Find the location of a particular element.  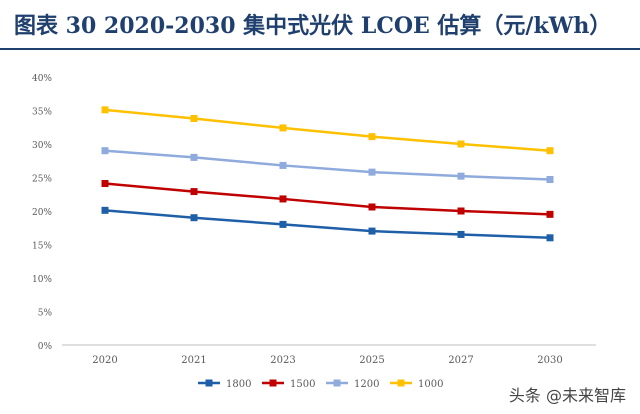

y-tick-label: 10% is located at coordinates (42, 280).